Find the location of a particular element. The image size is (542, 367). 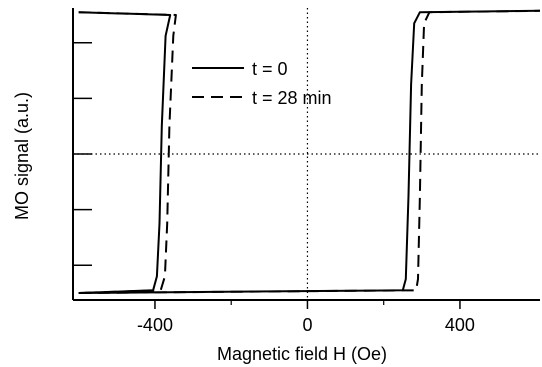

legend-label-t0: t = 0 is located at coordinates (270, 69).